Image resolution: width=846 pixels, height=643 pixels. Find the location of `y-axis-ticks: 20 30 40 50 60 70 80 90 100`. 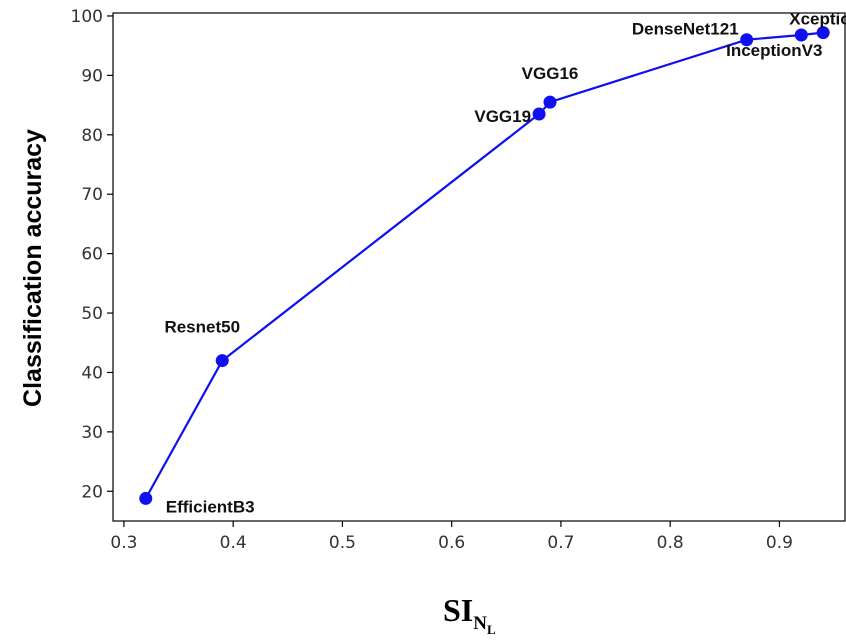

y-axis-ticks: 20 30 40 50 60 70 80 90 100 is located at coordinates (92, 254).